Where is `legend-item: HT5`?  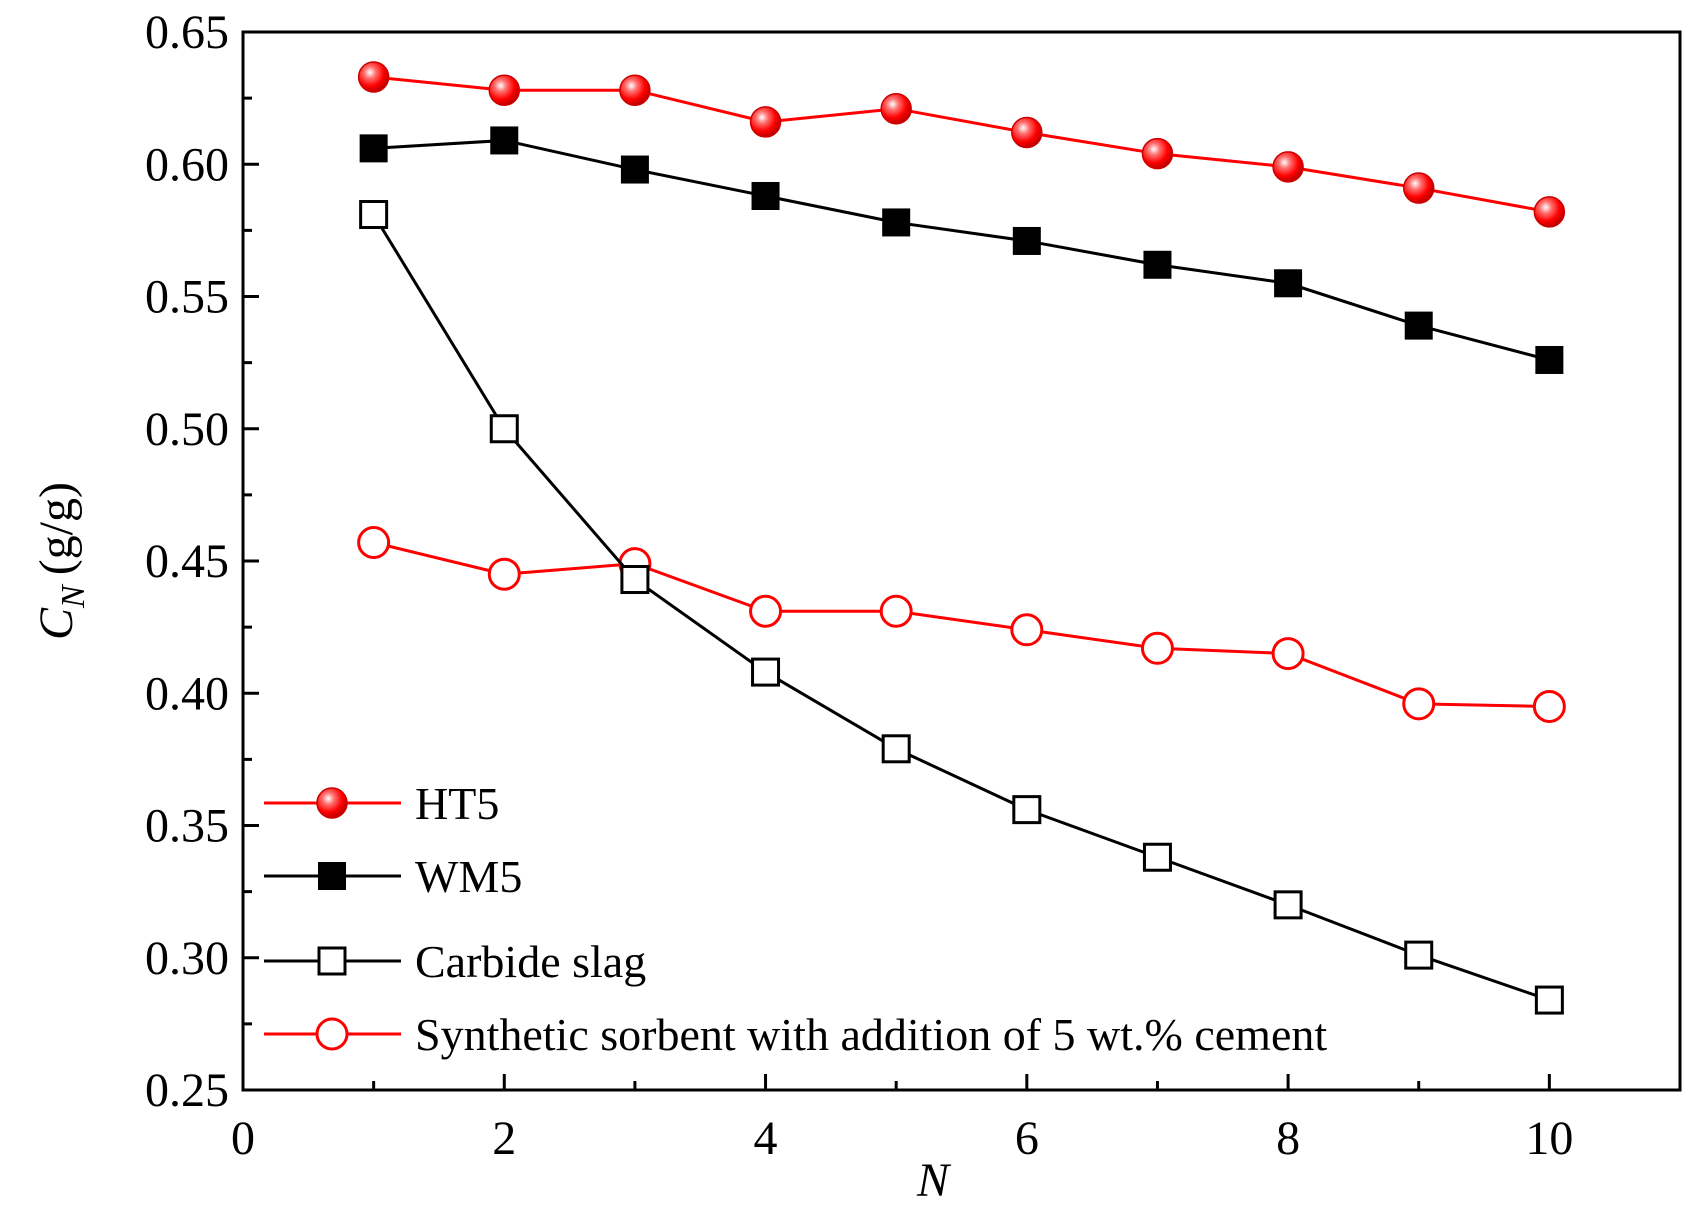
legend-item: HT5 is located at coordinates (381, 803).